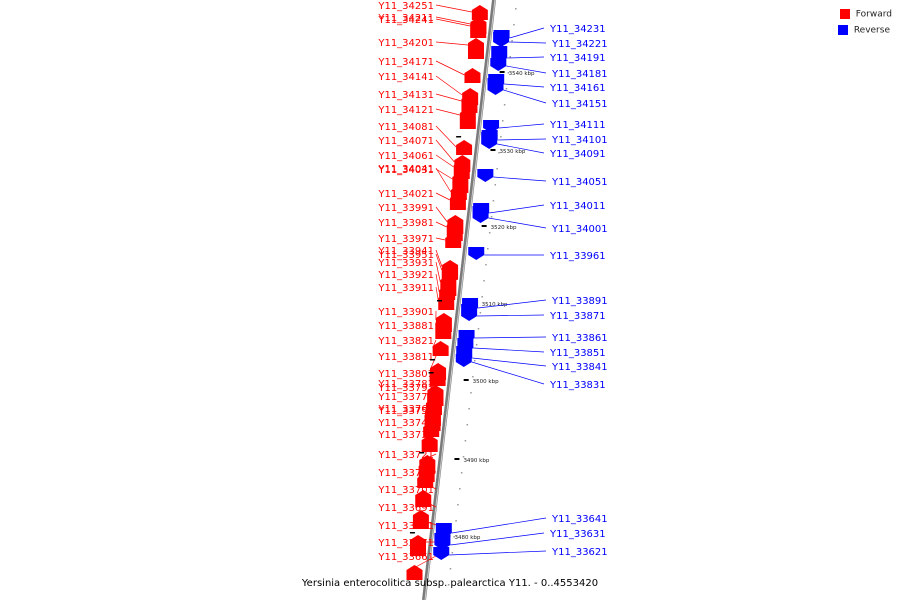 Image resolution: width=900 pixels, height=600 pixels. What do you see at coordinates (459, 300) in the screenshot?
I see `genome-axis` at bounding box center [459, 300].